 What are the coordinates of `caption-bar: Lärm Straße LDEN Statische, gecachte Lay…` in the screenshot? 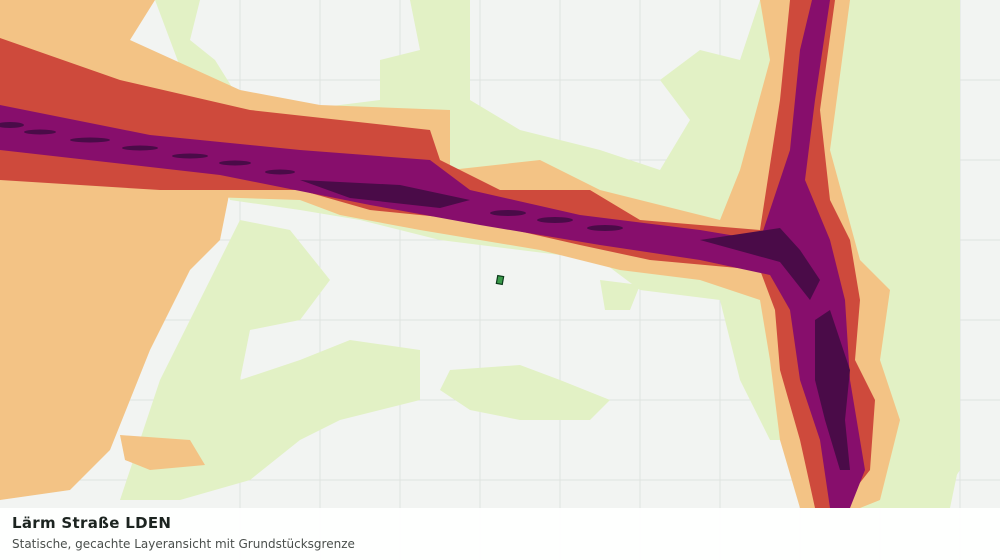 It's located at (500, 534).